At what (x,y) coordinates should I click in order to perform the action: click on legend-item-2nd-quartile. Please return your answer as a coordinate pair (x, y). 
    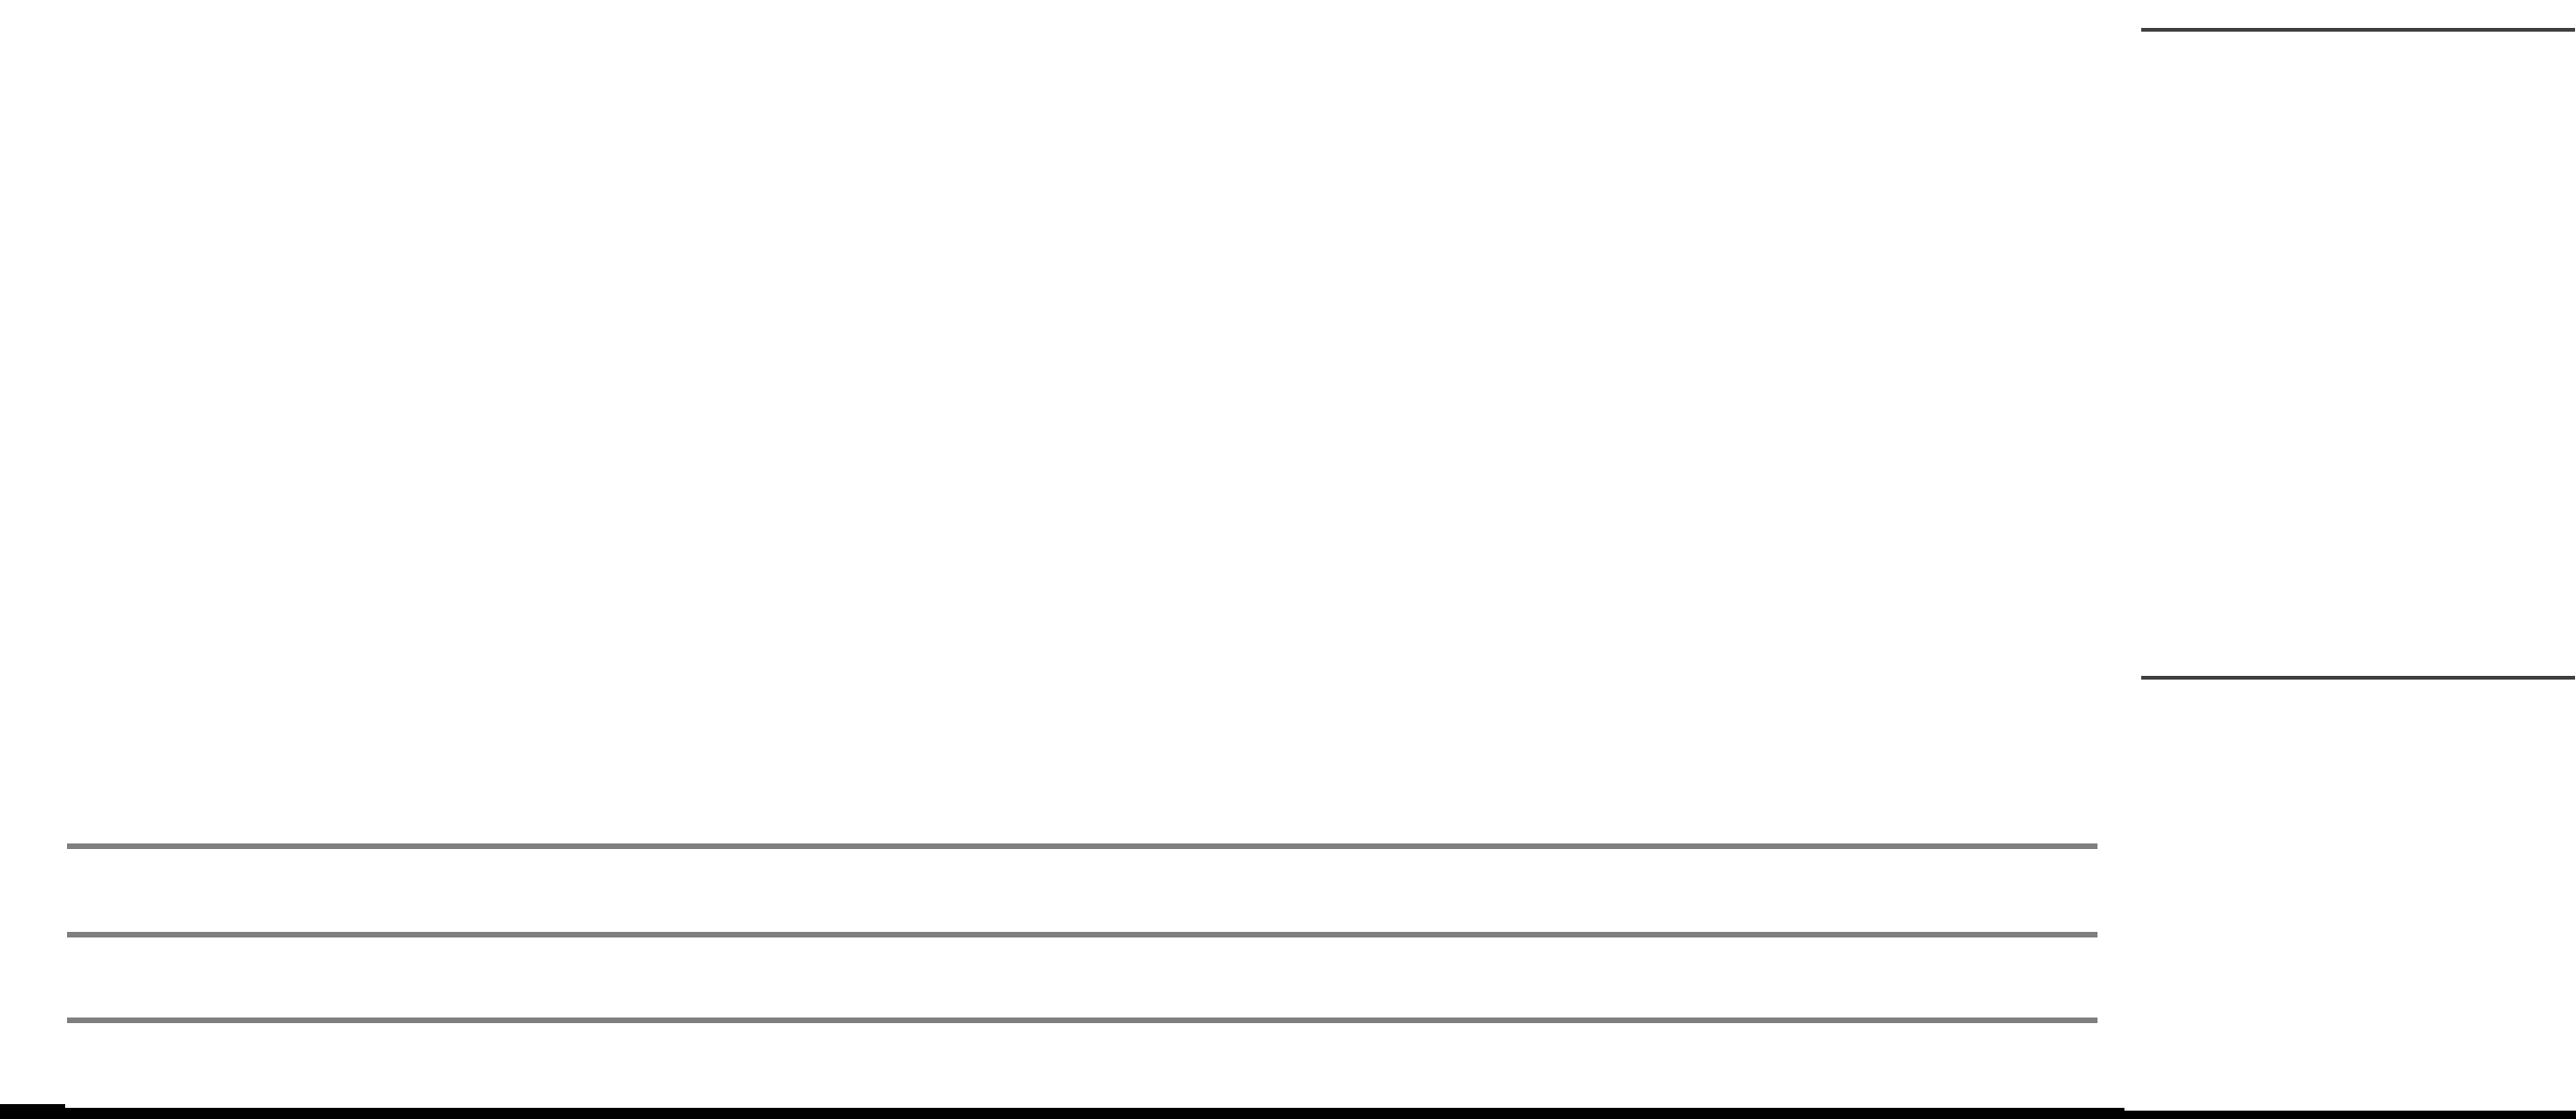
    Looking at the image, I should click on (2358, 273).